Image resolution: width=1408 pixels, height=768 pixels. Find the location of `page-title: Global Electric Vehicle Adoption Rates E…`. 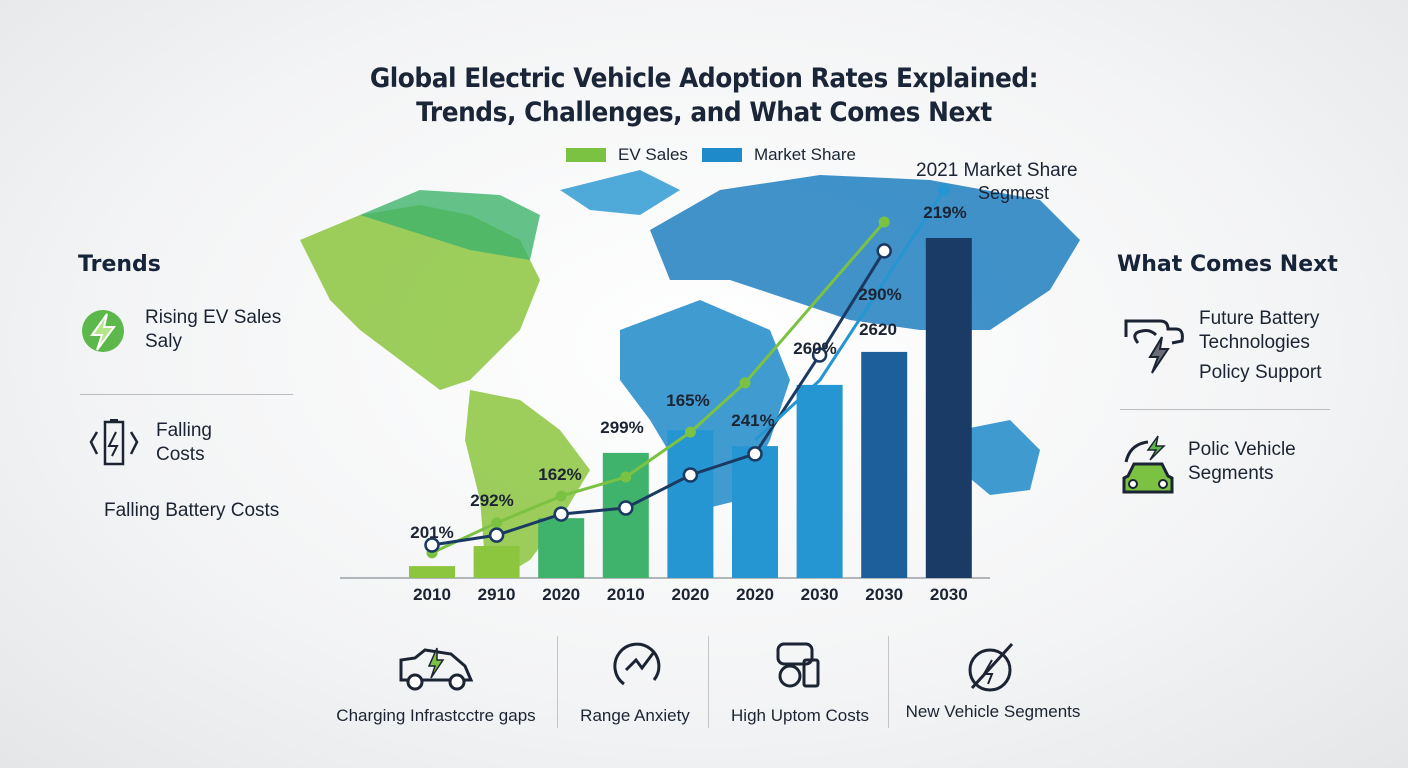

page-title: Global Electric Vehicle Adoption Rates E… is located at coordinates (703, 96).